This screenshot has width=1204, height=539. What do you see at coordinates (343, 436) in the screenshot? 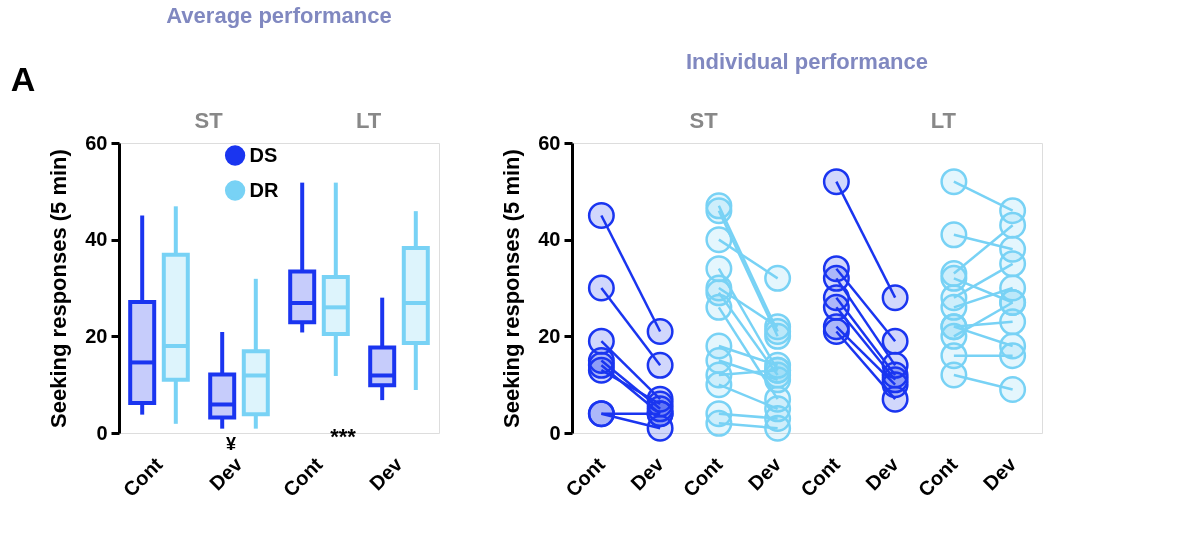
I see `annotation: ***` at bounding box center [343, 436].